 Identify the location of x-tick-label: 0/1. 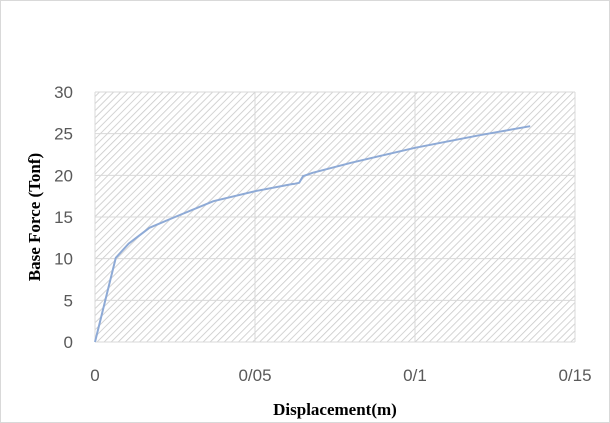
(415, 375).